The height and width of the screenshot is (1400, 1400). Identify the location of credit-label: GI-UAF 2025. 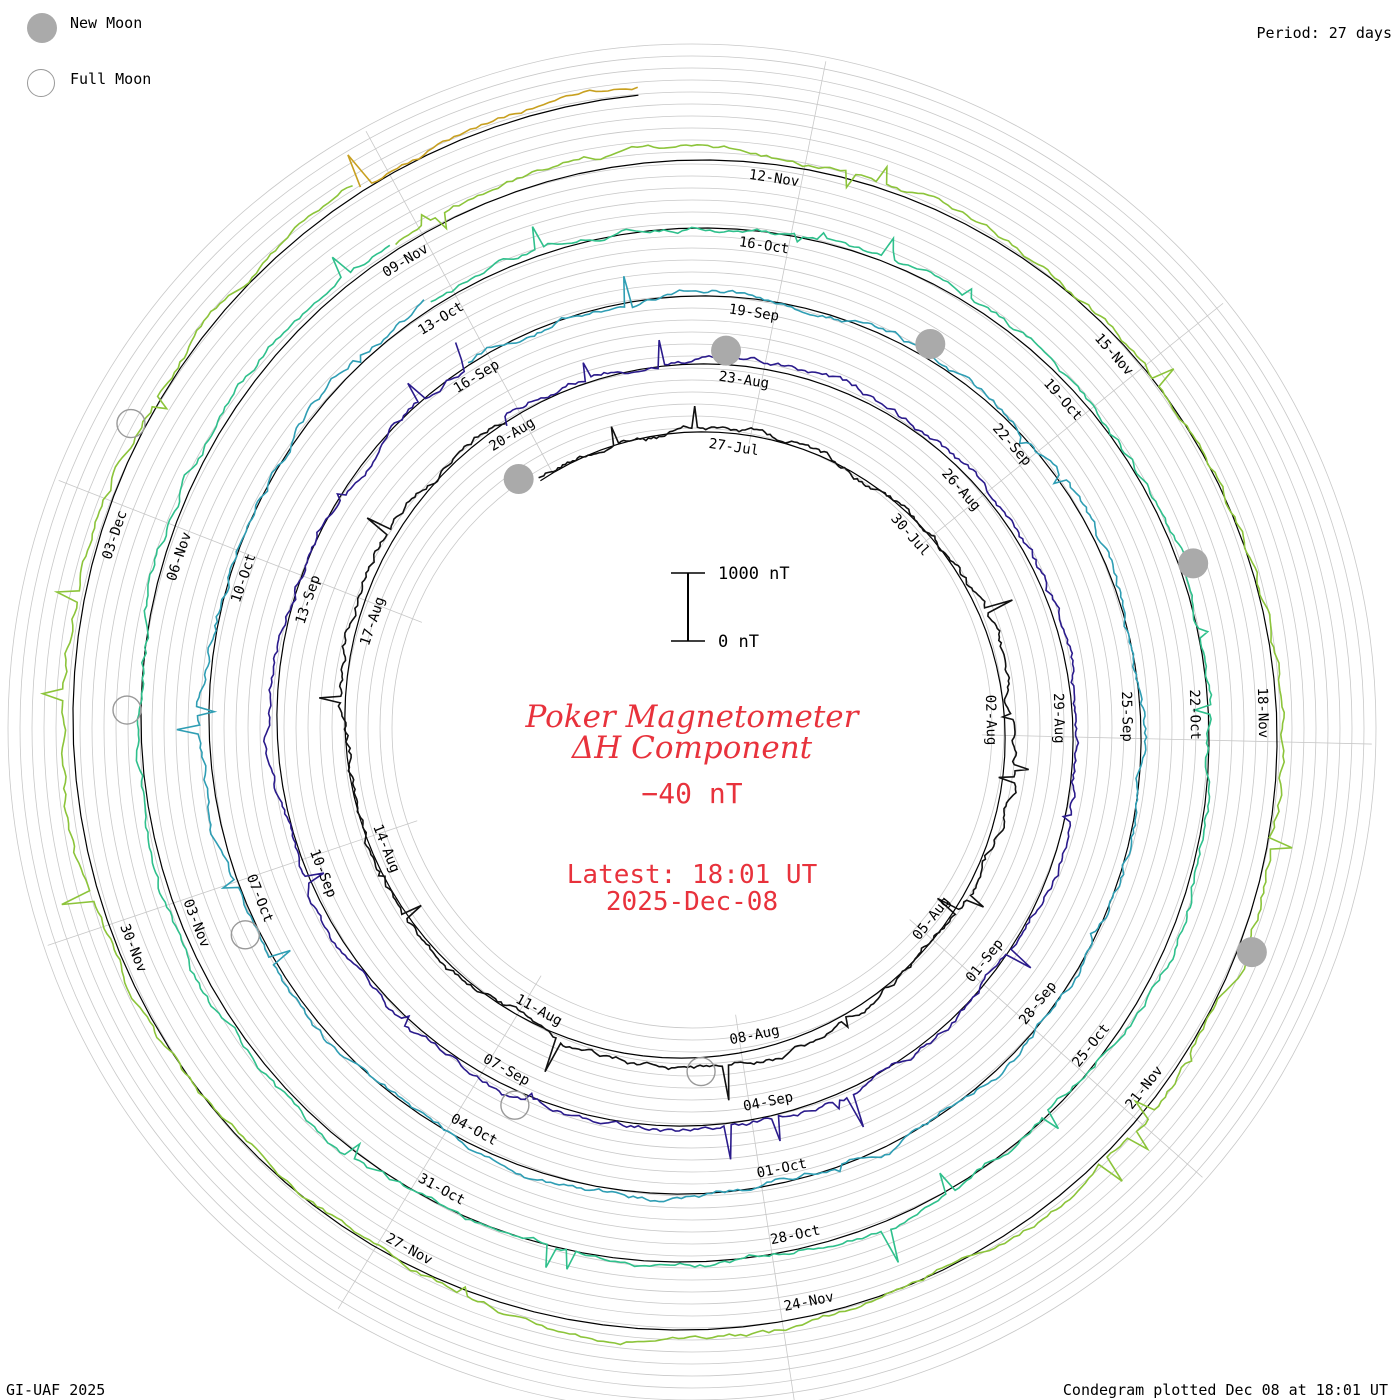
(56, 1390).